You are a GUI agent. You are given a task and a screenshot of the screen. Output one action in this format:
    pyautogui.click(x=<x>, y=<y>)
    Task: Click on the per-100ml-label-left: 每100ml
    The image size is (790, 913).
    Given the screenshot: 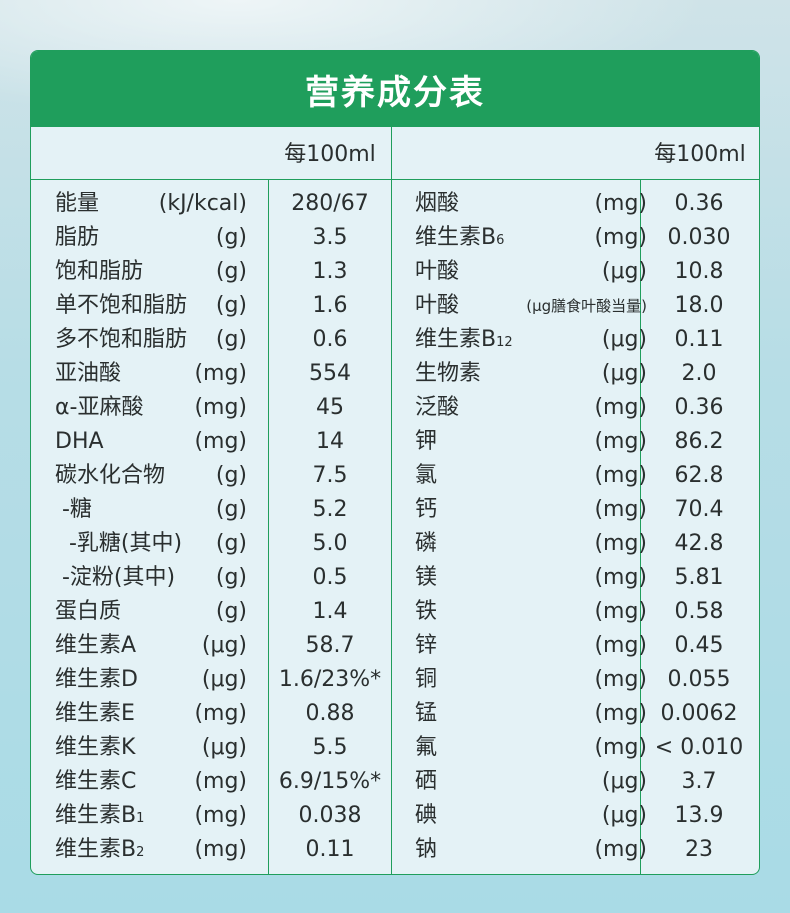 What is the action you would take?
    pyautogui.click(x=330, y=154)
    